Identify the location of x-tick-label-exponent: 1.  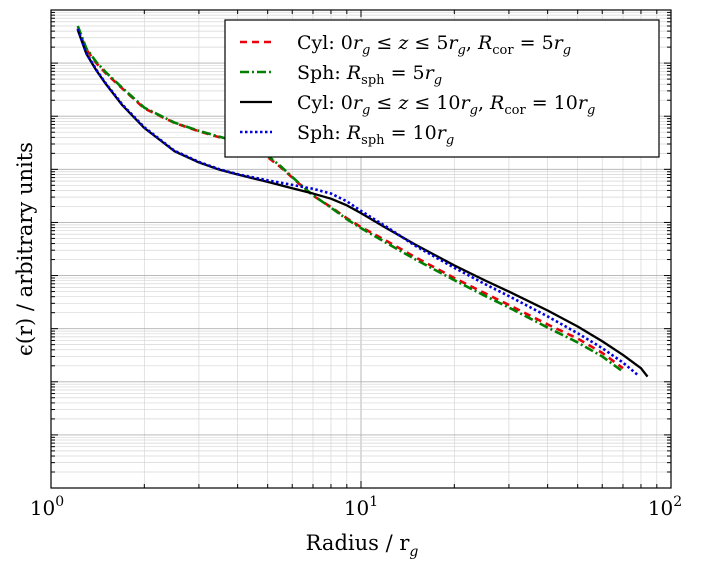
(373, 502).